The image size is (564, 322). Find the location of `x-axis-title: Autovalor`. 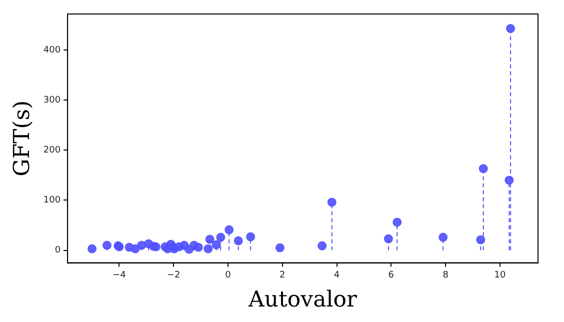

x-axis-title: Autovalor is located at coordinates (303, 300).